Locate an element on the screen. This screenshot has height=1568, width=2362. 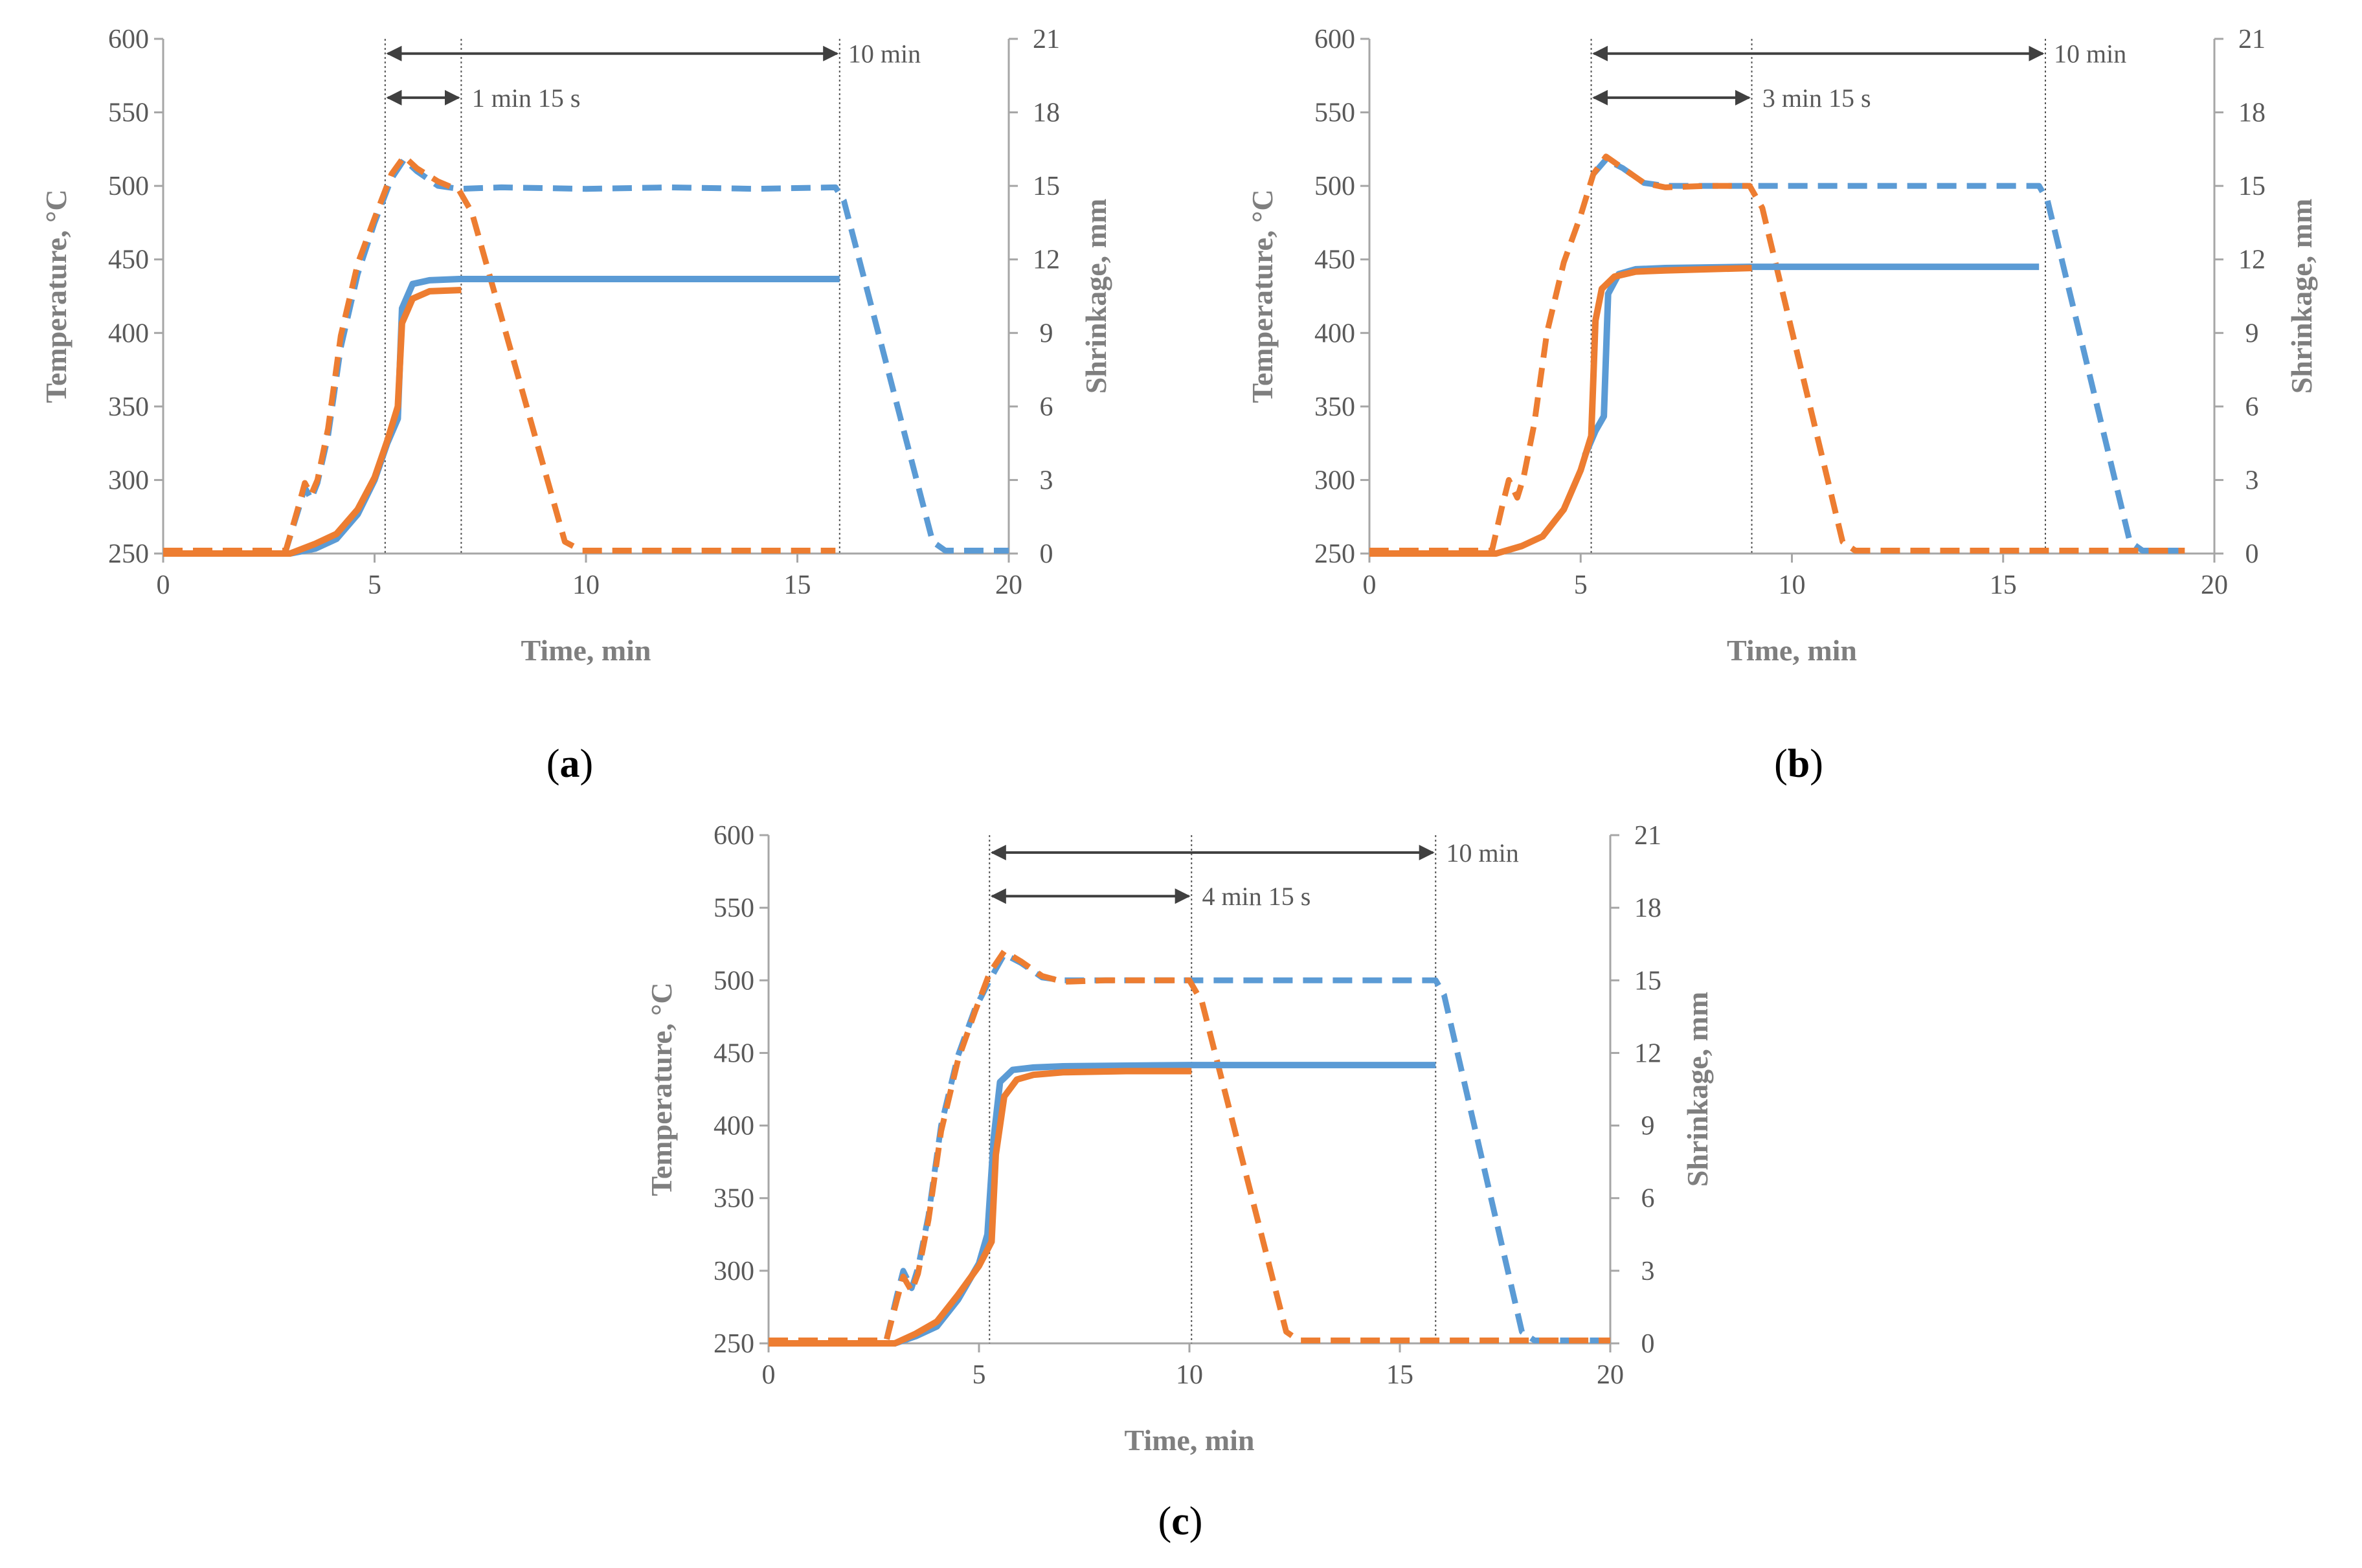
duration-label: 3 min 15 s is located at coordinates (1816, 99).